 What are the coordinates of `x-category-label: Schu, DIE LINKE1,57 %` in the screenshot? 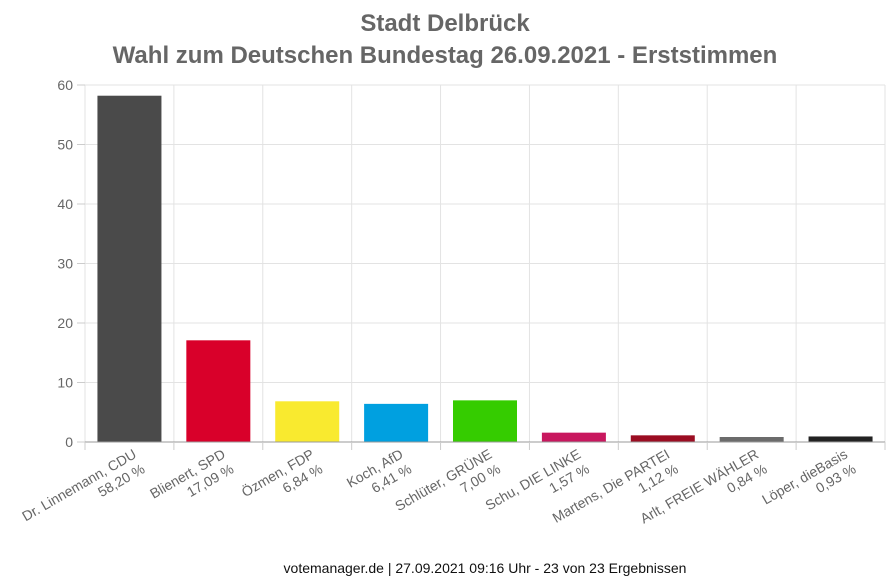 It's located at (537, 487).